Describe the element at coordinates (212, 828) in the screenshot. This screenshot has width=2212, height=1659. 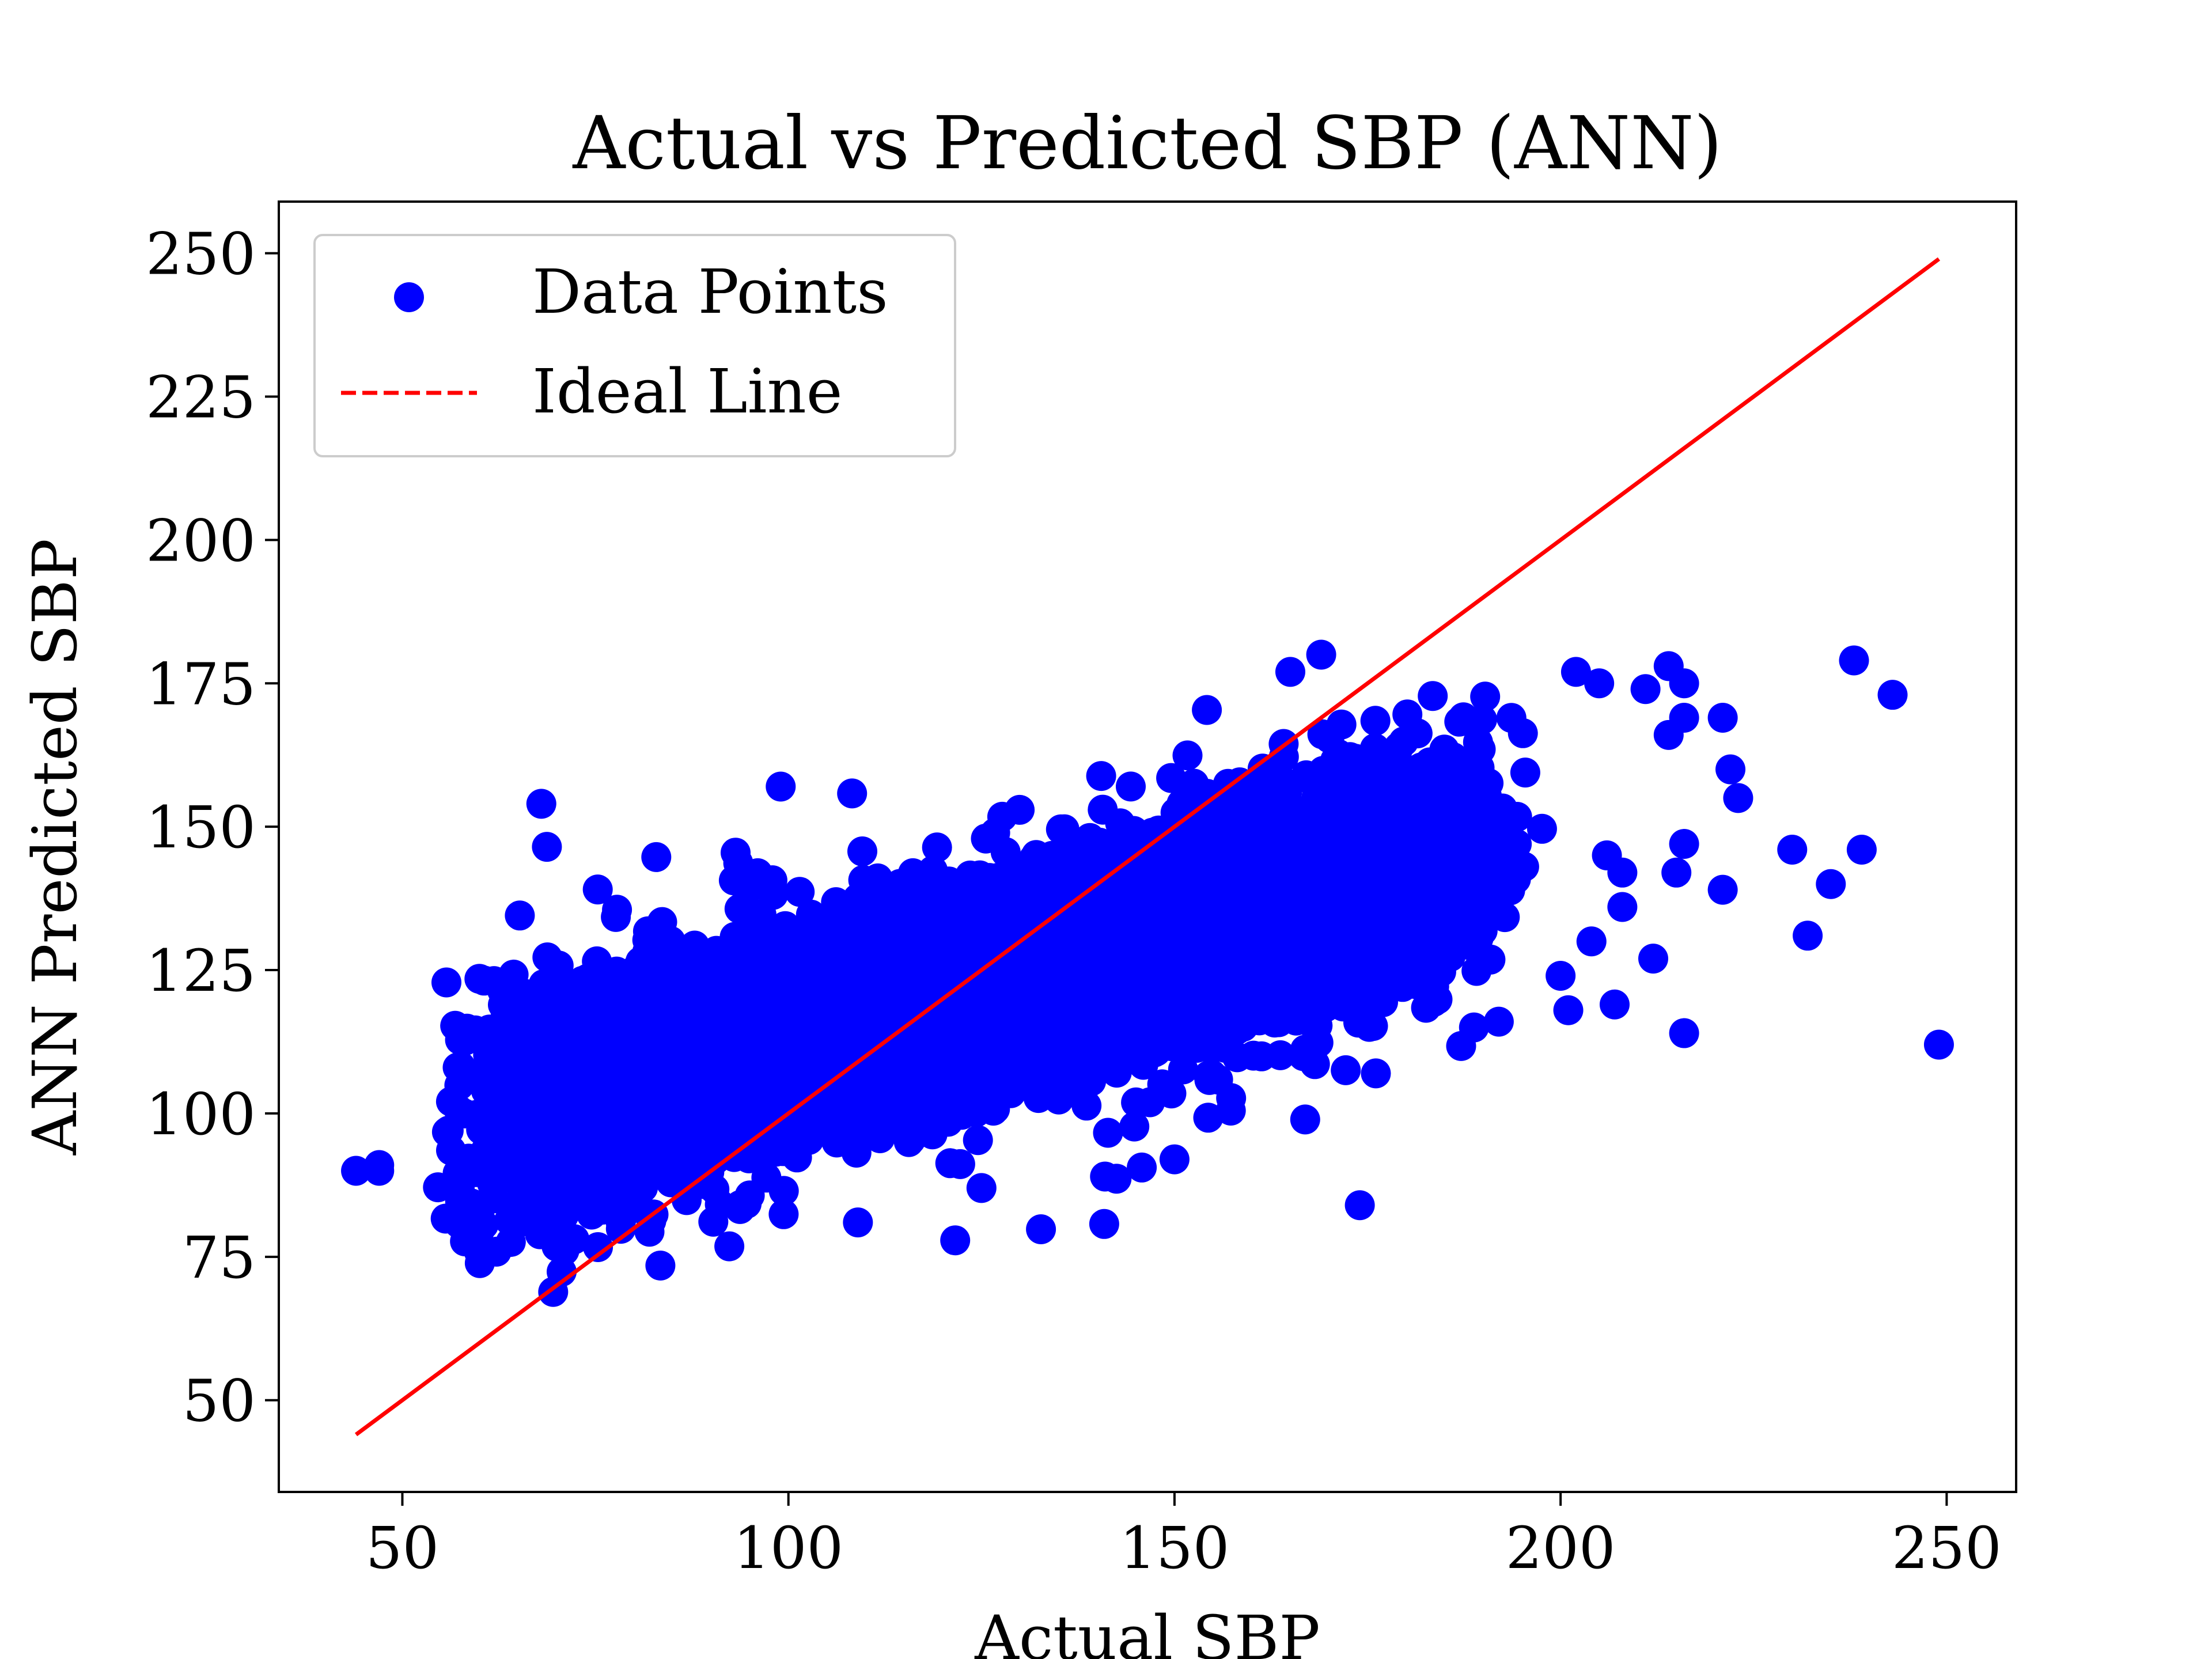
I see `y-axis-ticks: 50 75 100 125 150 175 200 225 250` at that location.